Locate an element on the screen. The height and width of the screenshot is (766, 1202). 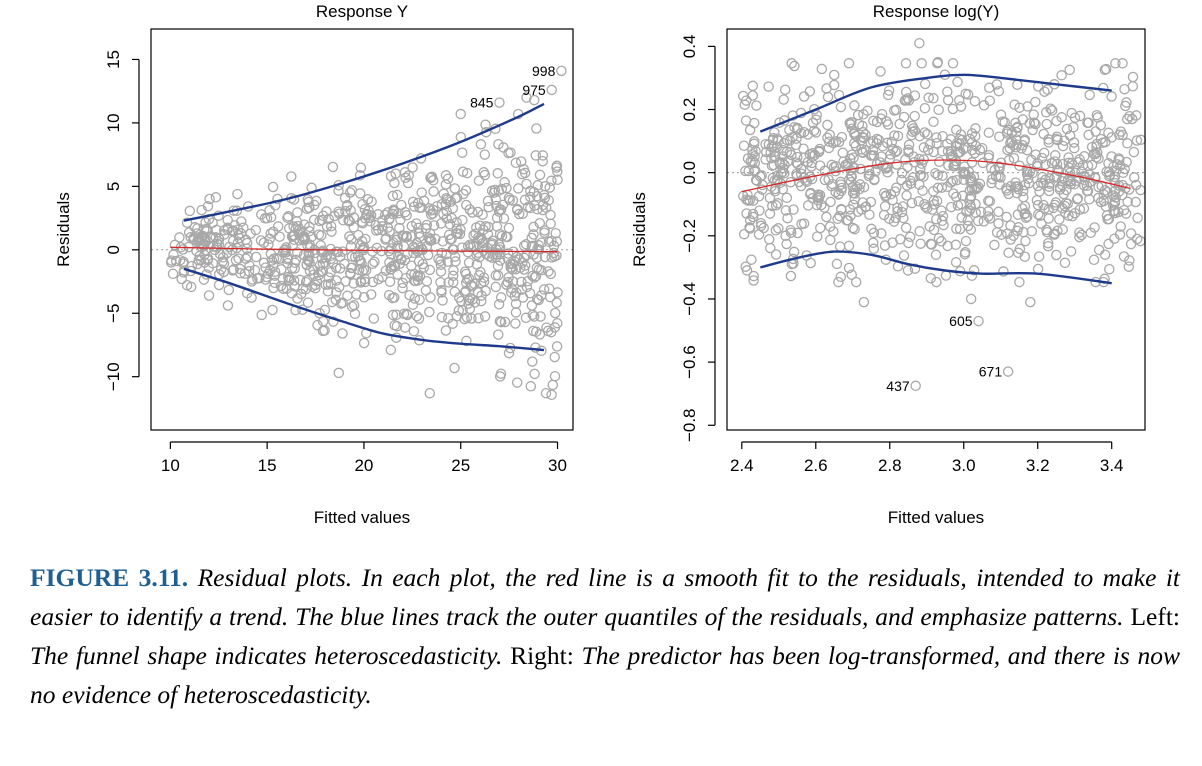
y-tick-label: −0.4 is located at coordinates (689, 299).